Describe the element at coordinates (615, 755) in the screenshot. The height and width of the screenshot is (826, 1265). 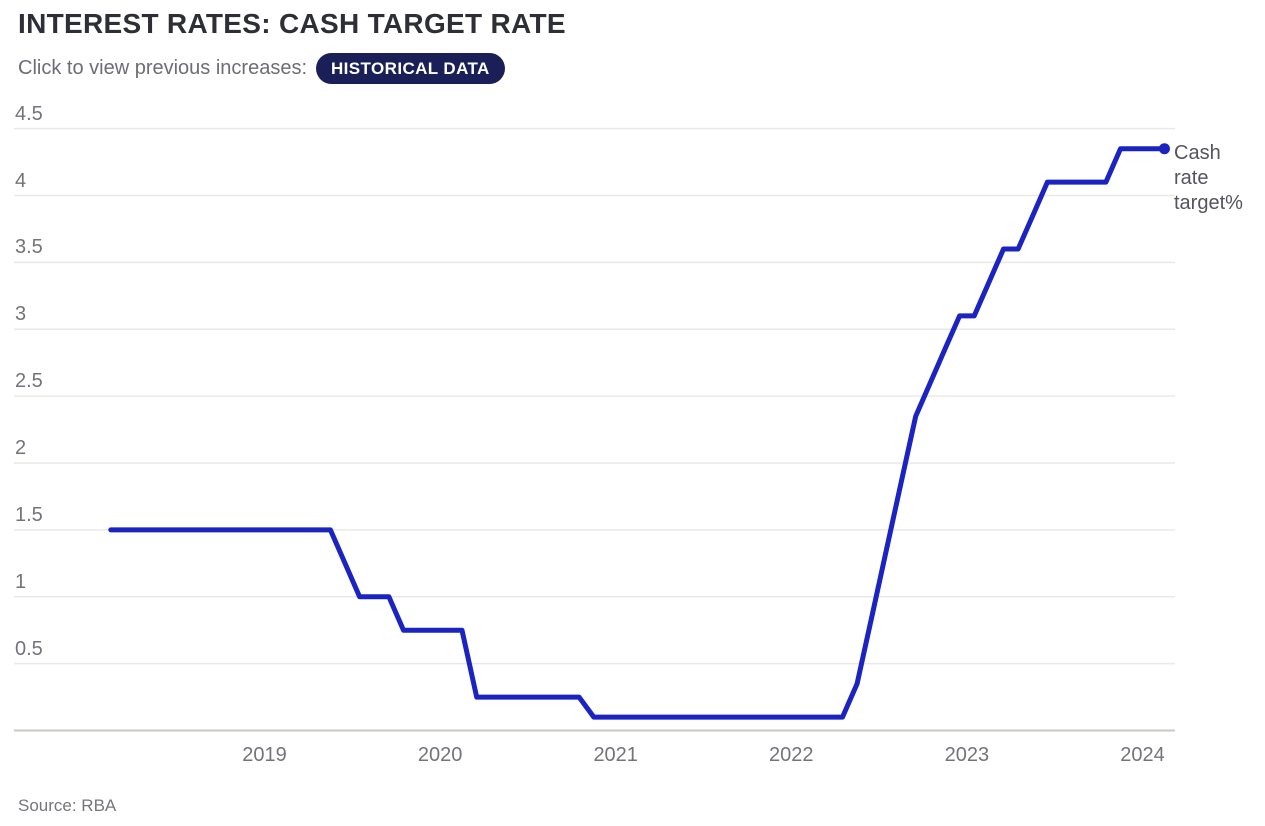
I see `x-tick-label: 2021` at that location.